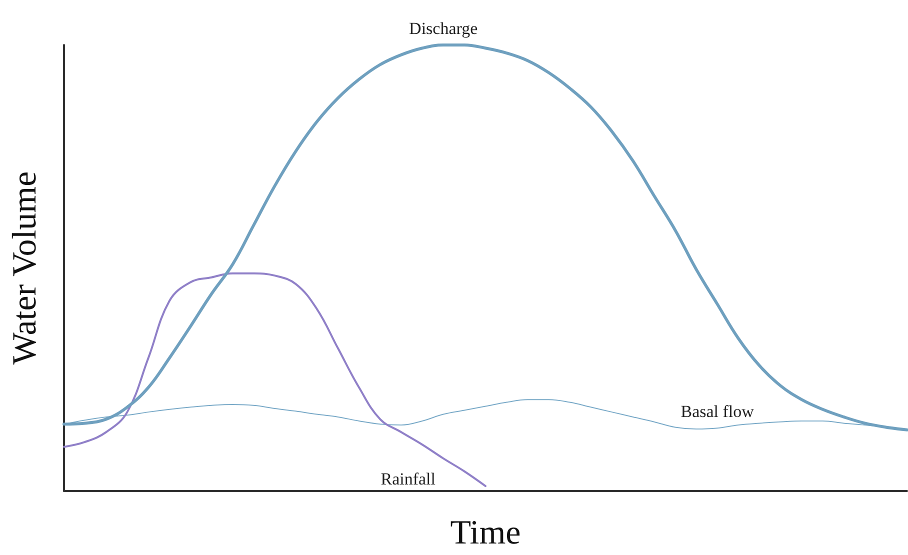  Describe the element at coordinates (485, 533) in the screenshot. I see `x-axis-title: Time` at that location.